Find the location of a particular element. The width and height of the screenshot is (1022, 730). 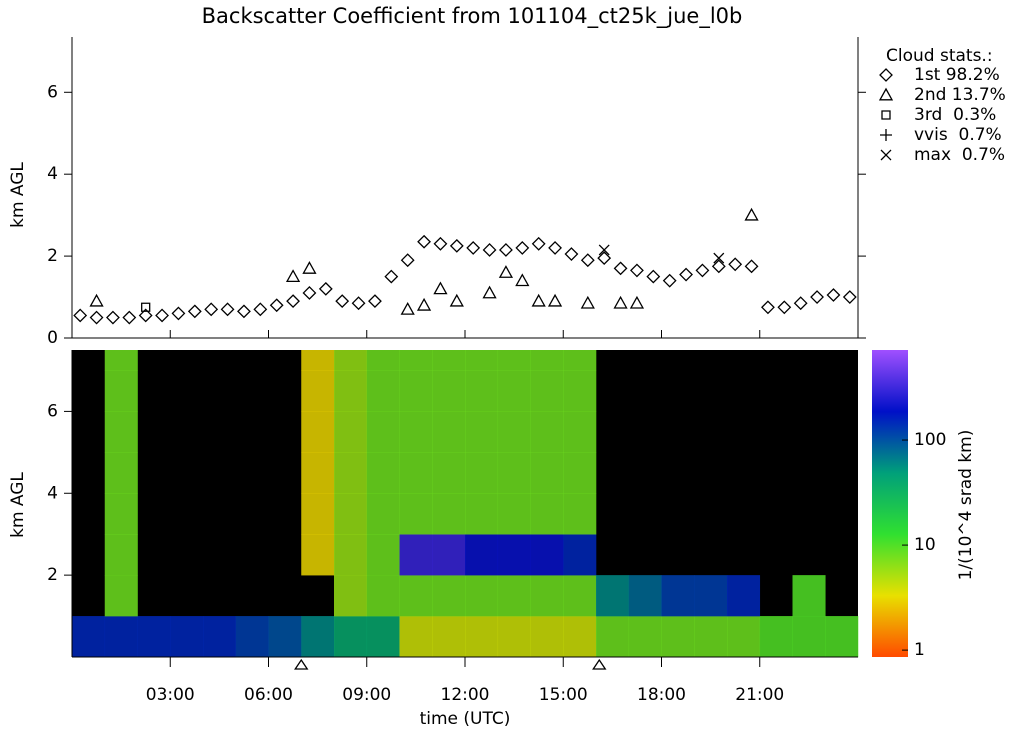

x-tick-label: 09:00 is located at coordinates (366, 695).